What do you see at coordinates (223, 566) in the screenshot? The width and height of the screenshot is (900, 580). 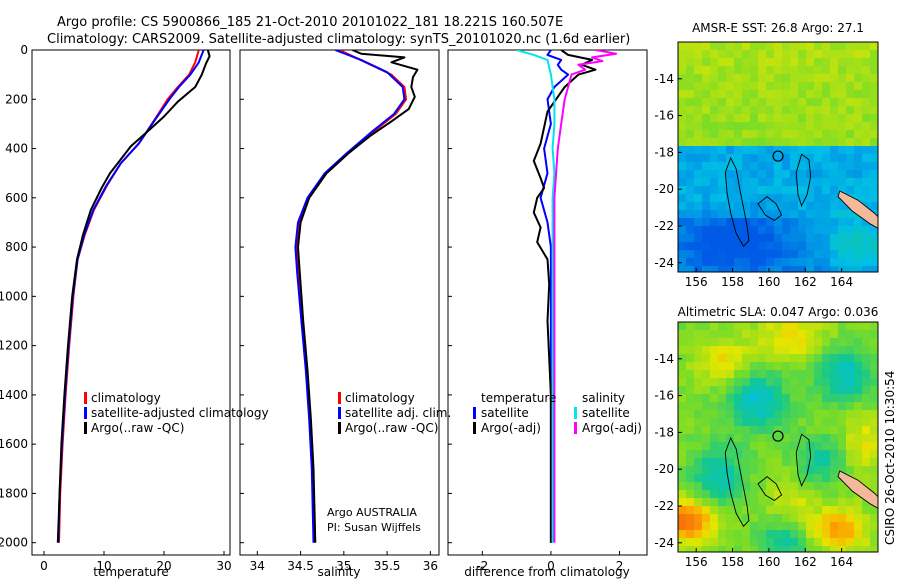 I see `x-tick-label: 30` at bounding box center [223, 566].